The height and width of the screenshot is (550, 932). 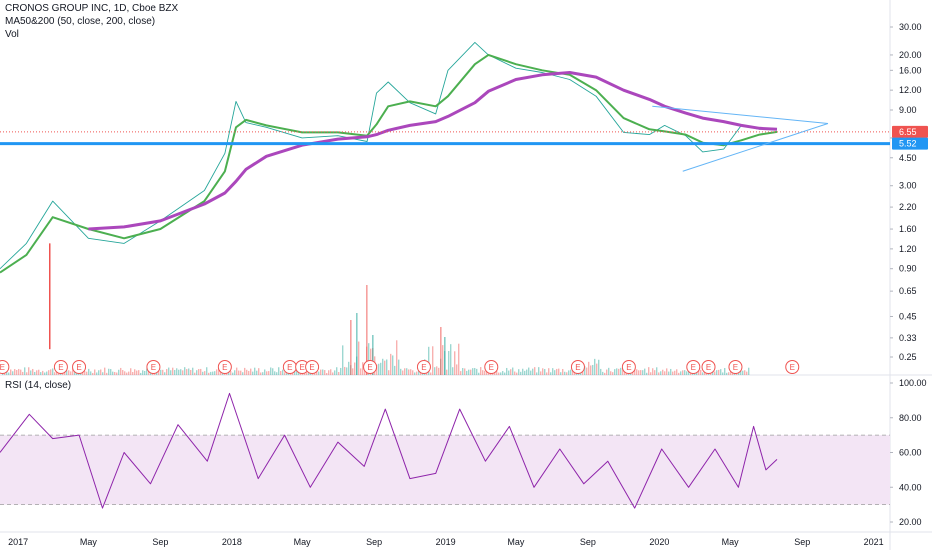 What do you see at coordinates (659, 542) in the screenshot?
I see `time-tick-label: 2020` at bounding box center [659, 542].